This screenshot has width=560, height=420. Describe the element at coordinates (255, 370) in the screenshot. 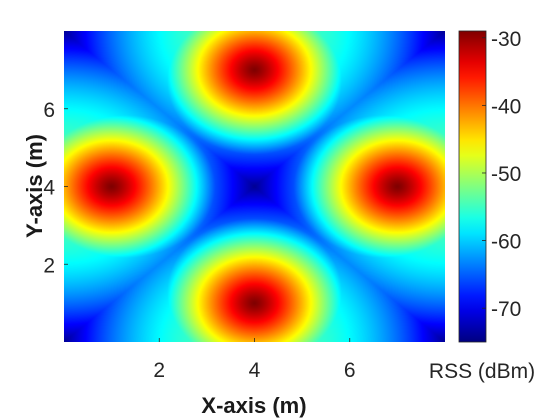

I see `x-tick-label: 4` at that location.